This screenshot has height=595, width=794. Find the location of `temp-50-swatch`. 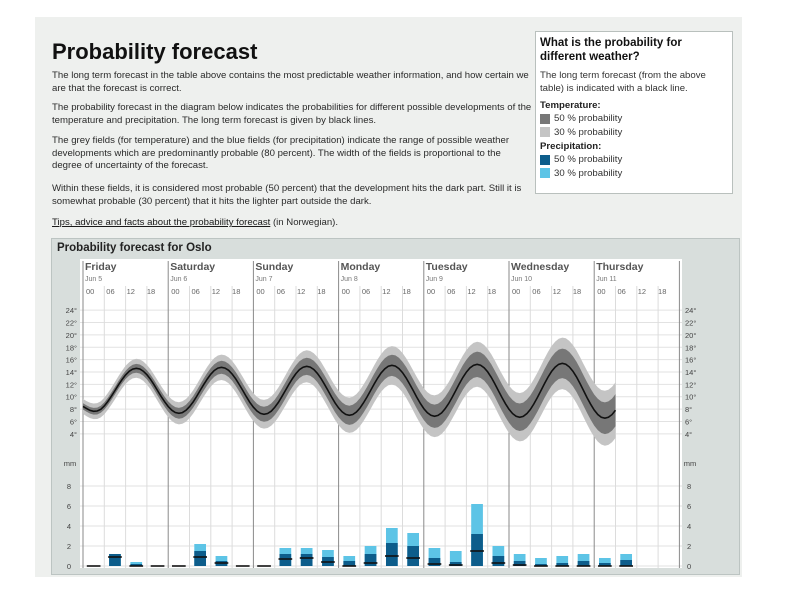

temp-50-swatch is located at coordinates (545, 118).